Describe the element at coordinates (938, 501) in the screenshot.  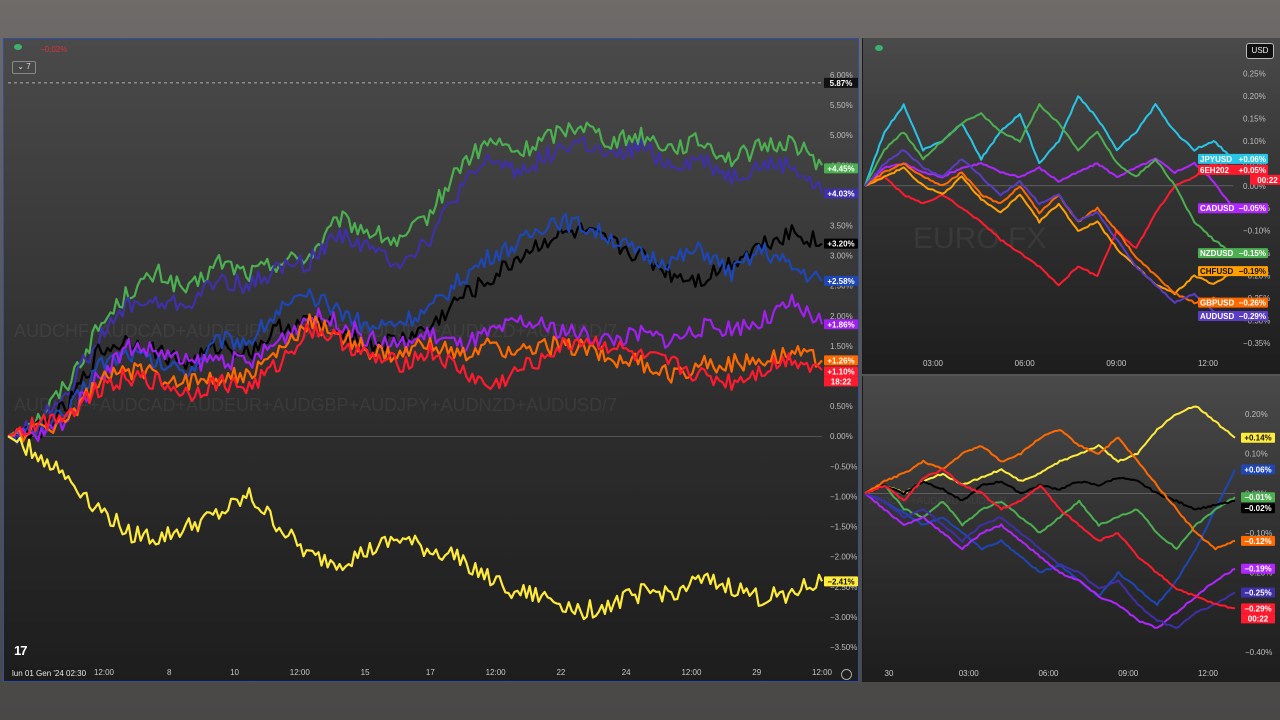
I see `symbol-watermark: AUDCHF+AUDCAD+AUDEUR` at that location.